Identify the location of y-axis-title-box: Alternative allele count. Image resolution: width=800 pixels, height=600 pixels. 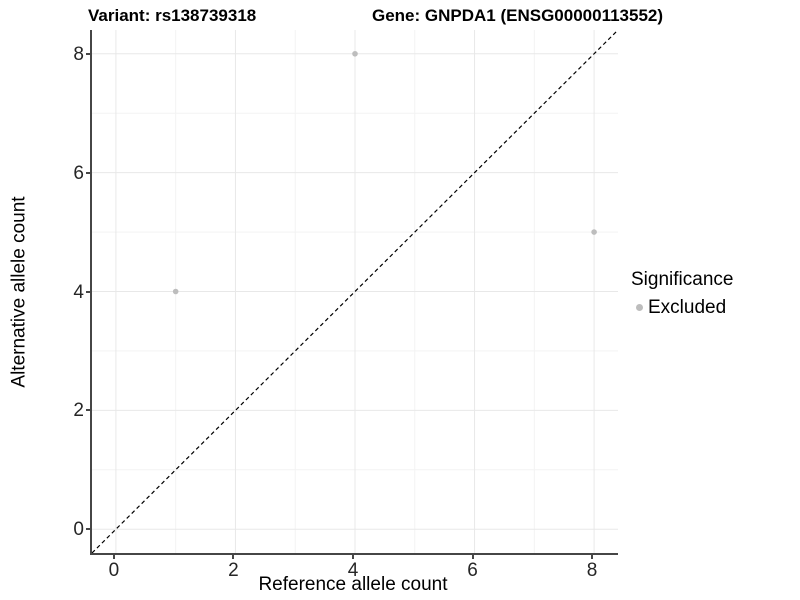
(20, 291).